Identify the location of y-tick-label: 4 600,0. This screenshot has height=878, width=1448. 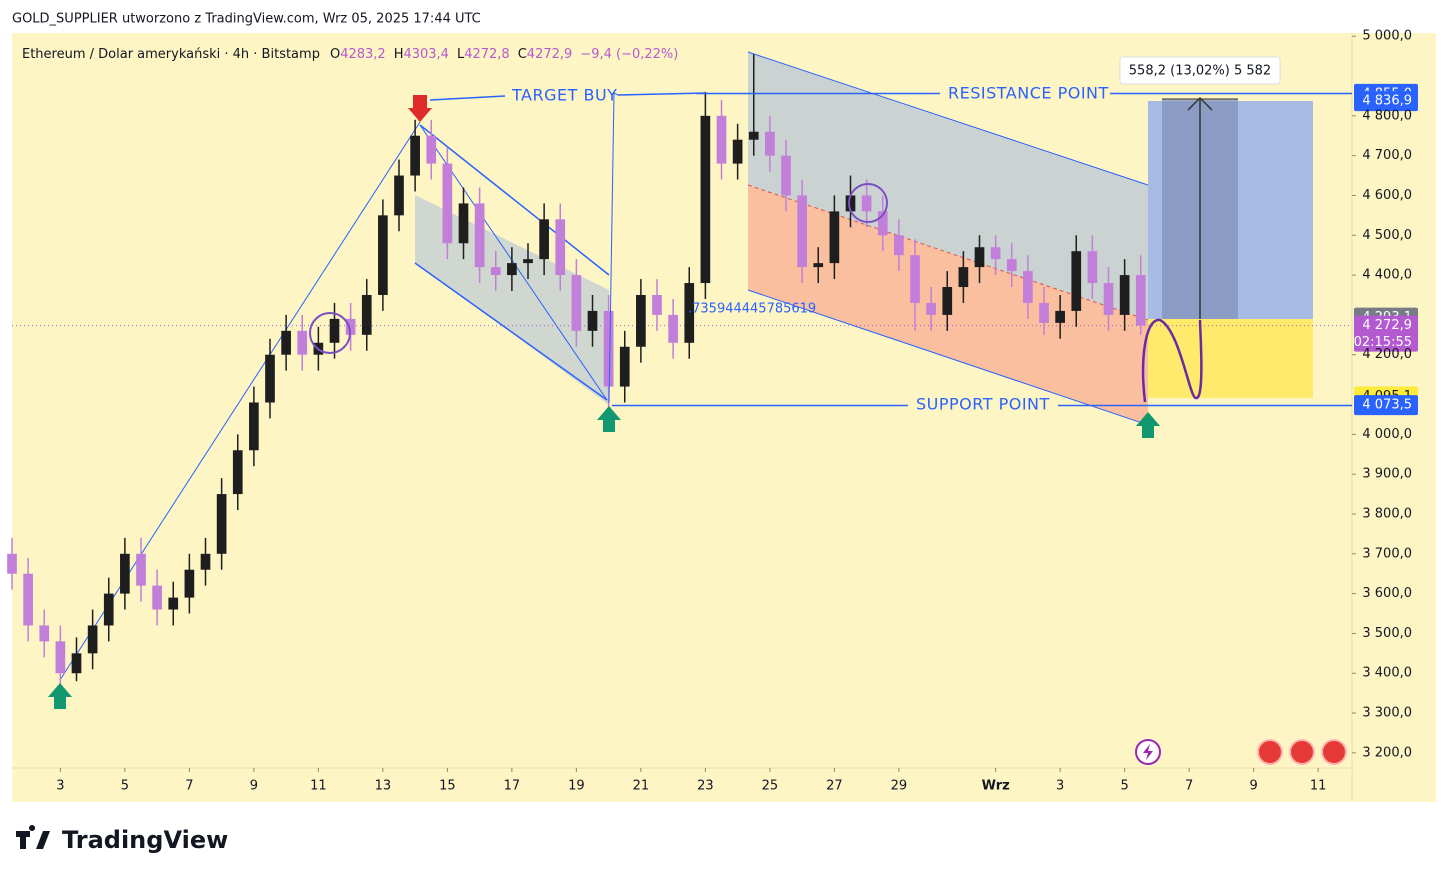
(1387, 195).